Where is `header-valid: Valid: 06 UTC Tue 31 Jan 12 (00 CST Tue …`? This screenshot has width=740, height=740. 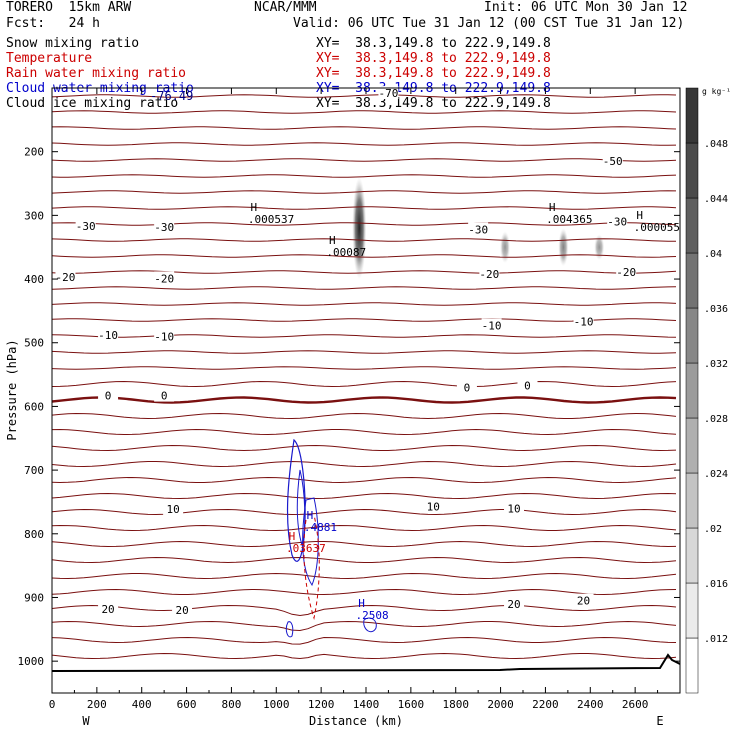 header-valid: Valid: 06 UTC Tue 31 Jan 12 (00 CST Tue … is located at coordinates (489, 23).